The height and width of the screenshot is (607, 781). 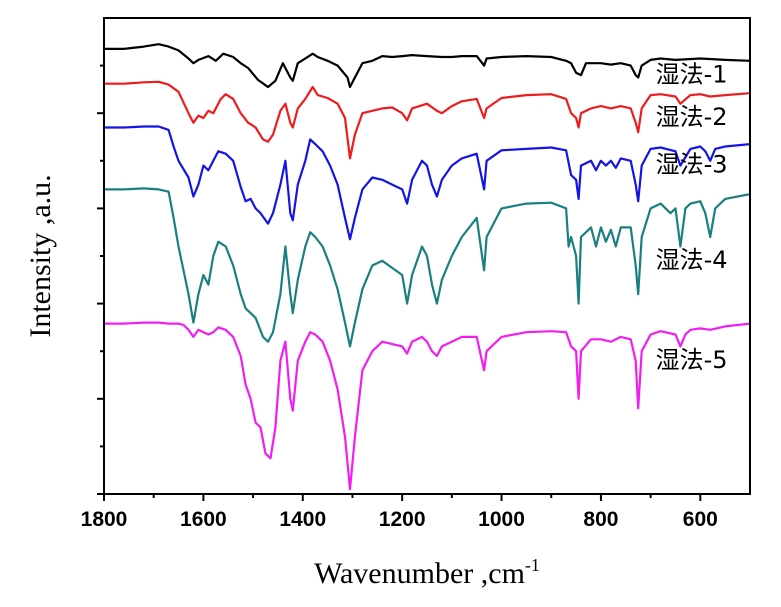 I want to click on x-tick-label: 1400, so click(x=302, y=519).